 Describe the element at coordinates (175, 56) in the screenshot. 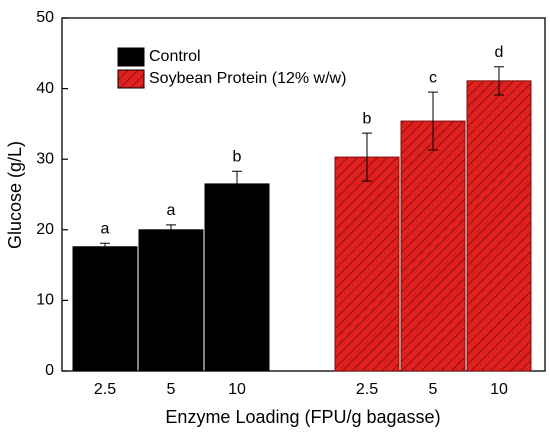

I see `legend-label: Control` at that location.